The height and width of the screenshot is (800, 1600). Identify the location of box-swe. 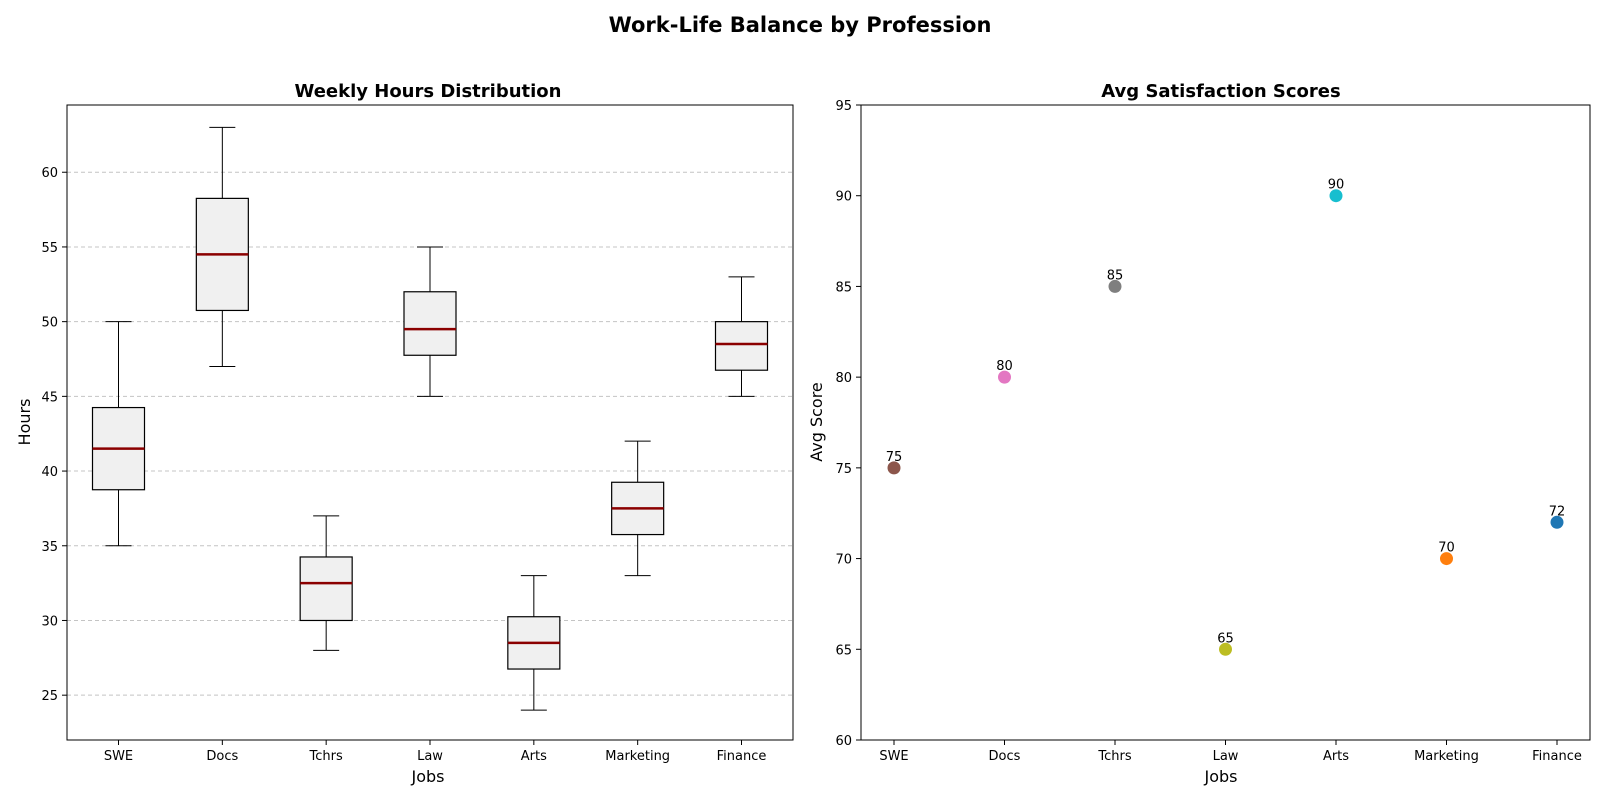
(118, 434).